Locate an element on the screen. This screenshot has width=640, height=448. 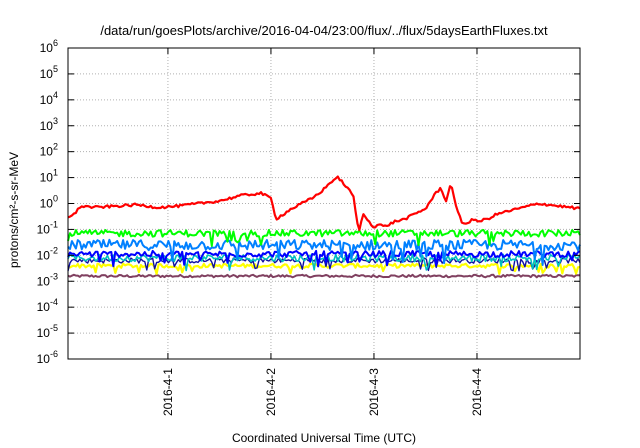
x-axis-label: Coordinated Universal Time (UTC) is located at coordinates (324, 438).